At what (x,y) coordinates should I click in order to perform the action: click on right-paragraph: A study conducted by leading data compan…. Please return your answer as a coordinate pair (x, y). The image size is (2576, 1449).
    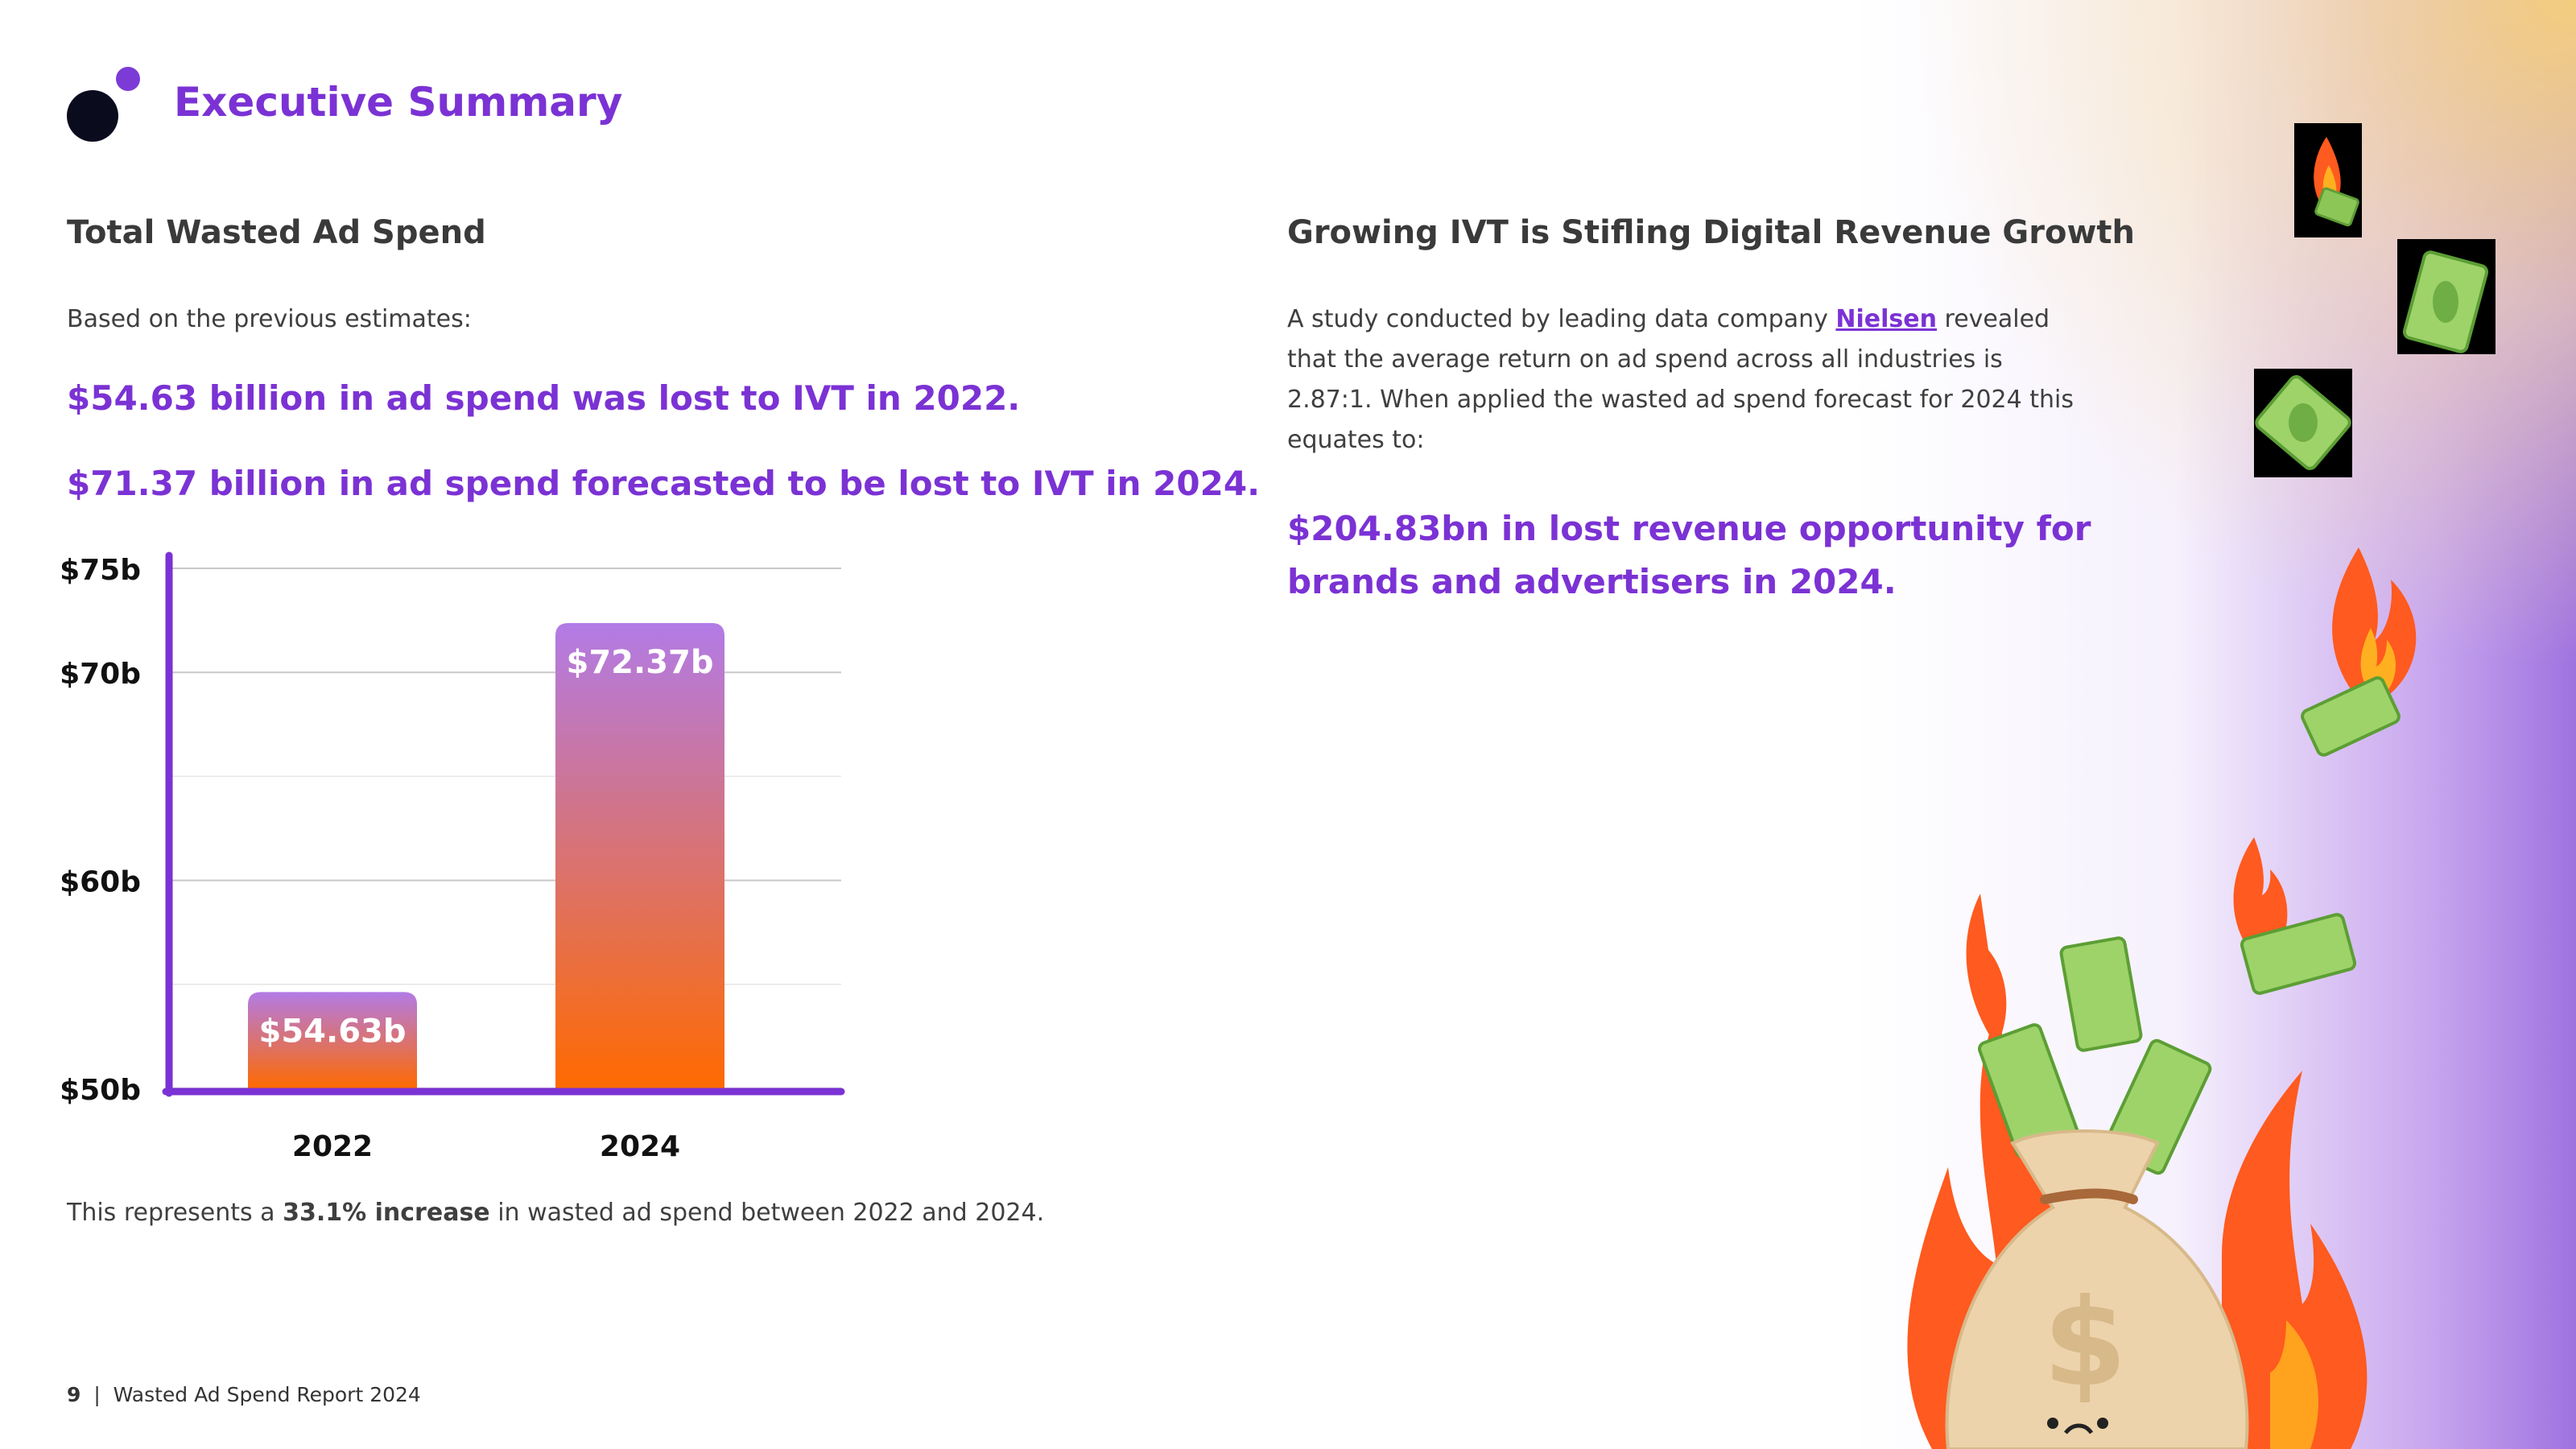
    Looking at the image, I should click on (1681, 379).